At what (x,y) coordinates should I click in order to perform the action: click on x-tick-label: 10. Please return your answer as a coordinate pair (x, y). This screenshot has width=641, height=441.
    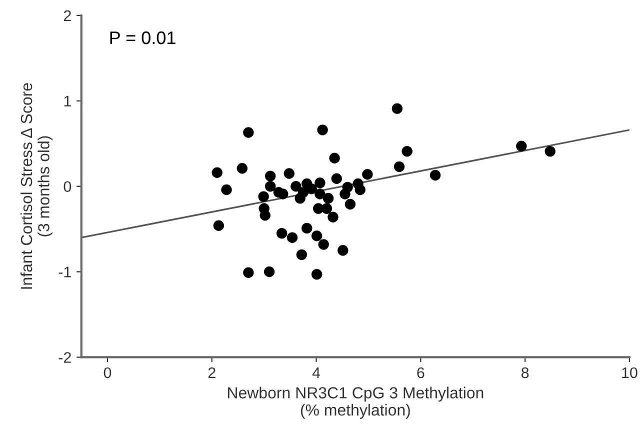
    Looking at the image, I should click on (630, 372).